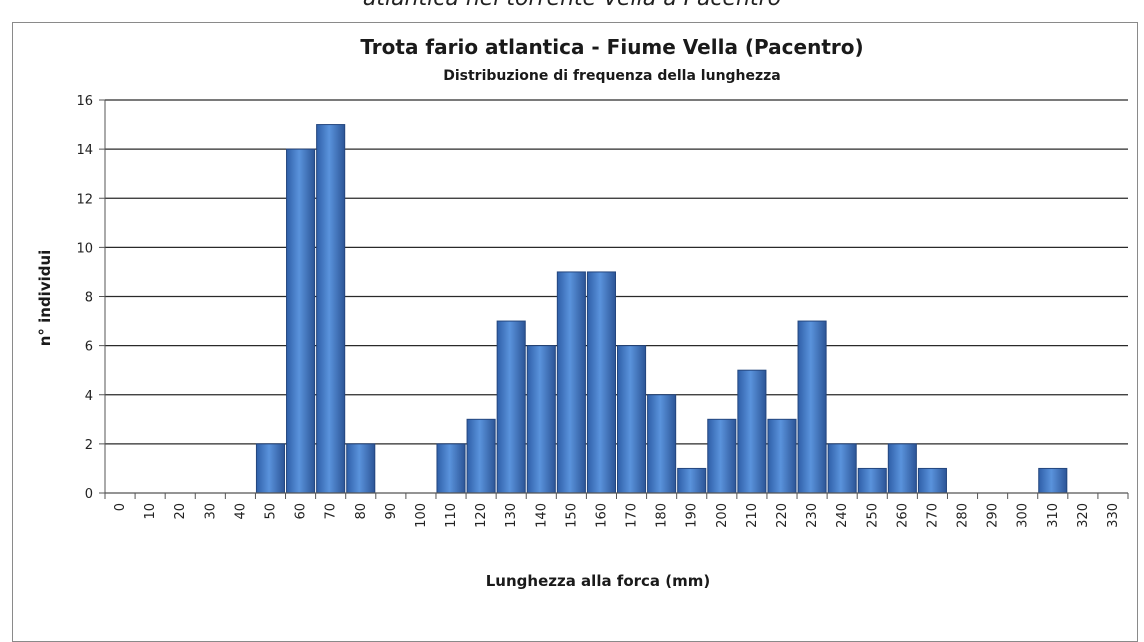 Image resolution: width=1144 pixels, height=642 pixels. What do you see at coordinates (89, 396) in the screenshot?
I see `y-tick-label: 4` at bounding box center [89, 396].